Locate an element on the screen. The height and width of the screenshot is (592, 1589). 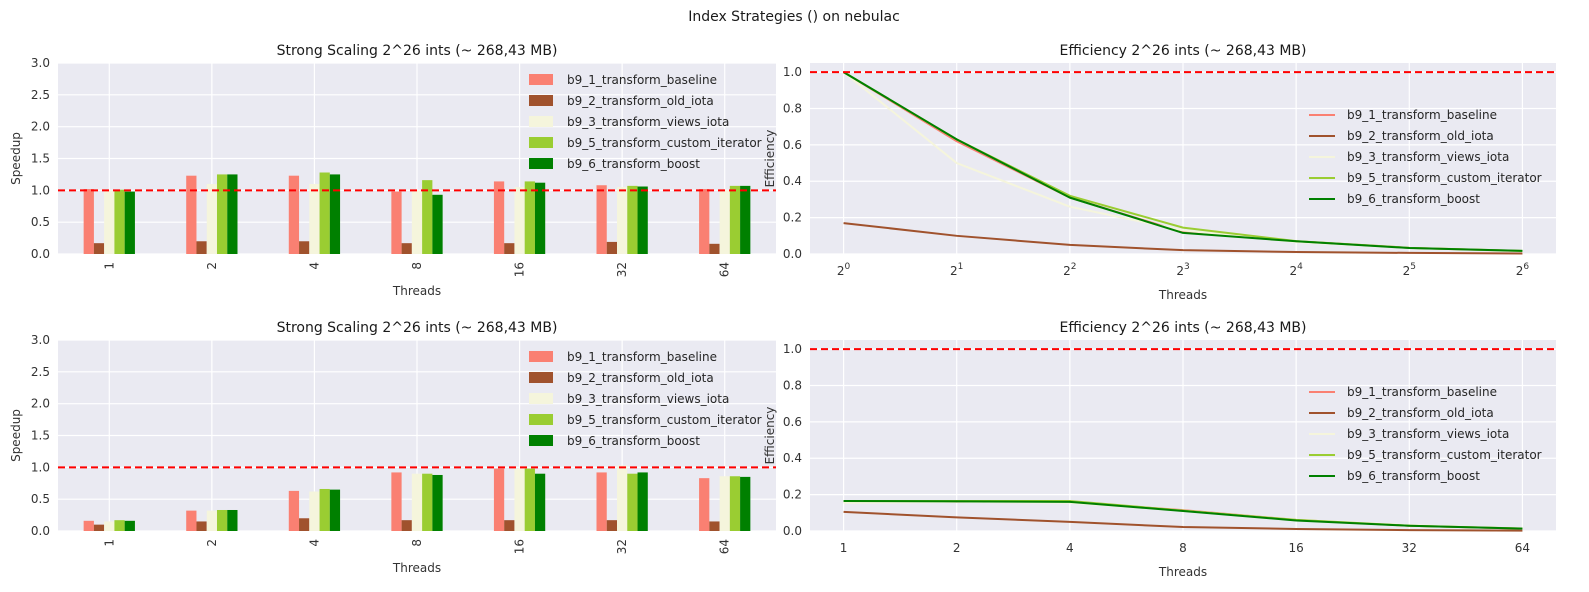
legend-swatch-b9_1_transform_baseline is located at coordinates (541, 79).